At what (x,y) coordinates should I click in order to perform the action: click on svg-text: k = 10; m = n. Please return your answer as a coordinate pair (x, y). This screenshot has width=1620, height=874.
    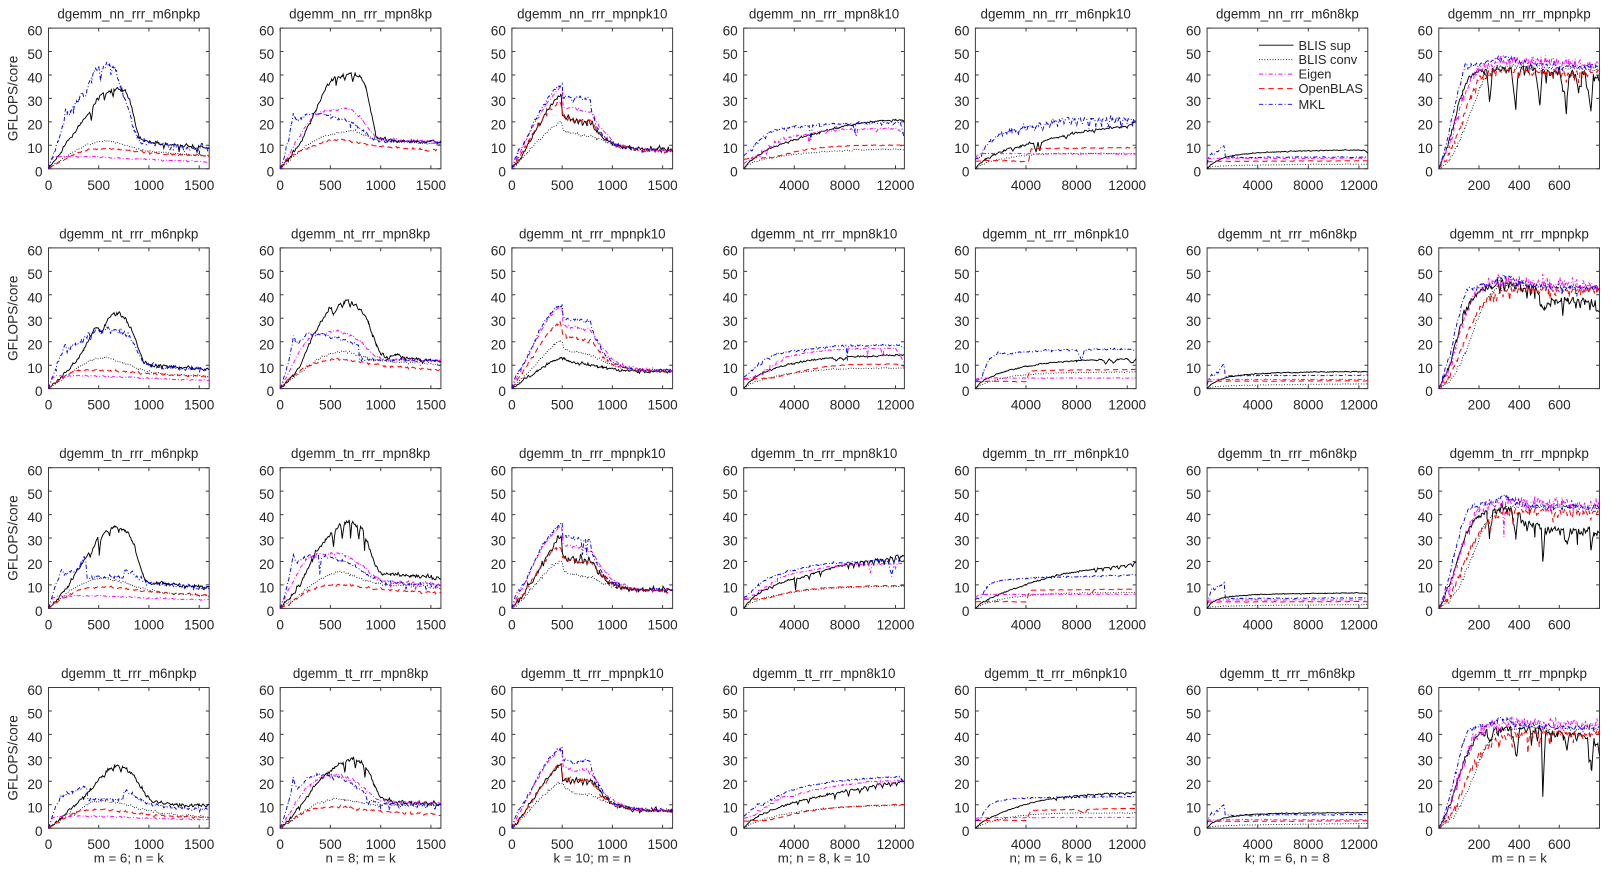
    Looking at the image, I should click on (592, 858).